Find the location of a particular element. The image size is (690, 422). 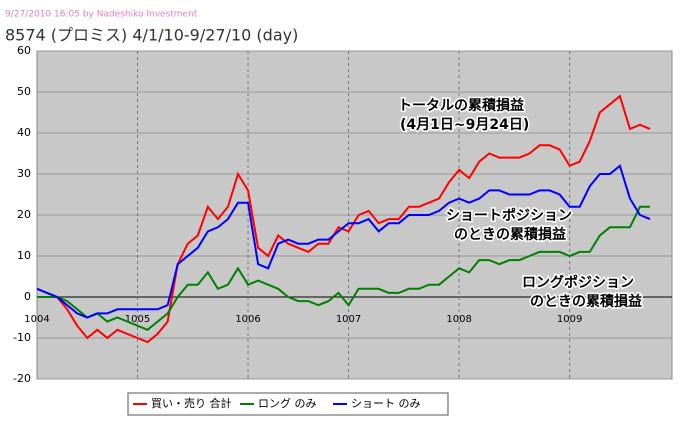

x-tick-label: 1007 is located at coordinates (348, 319).